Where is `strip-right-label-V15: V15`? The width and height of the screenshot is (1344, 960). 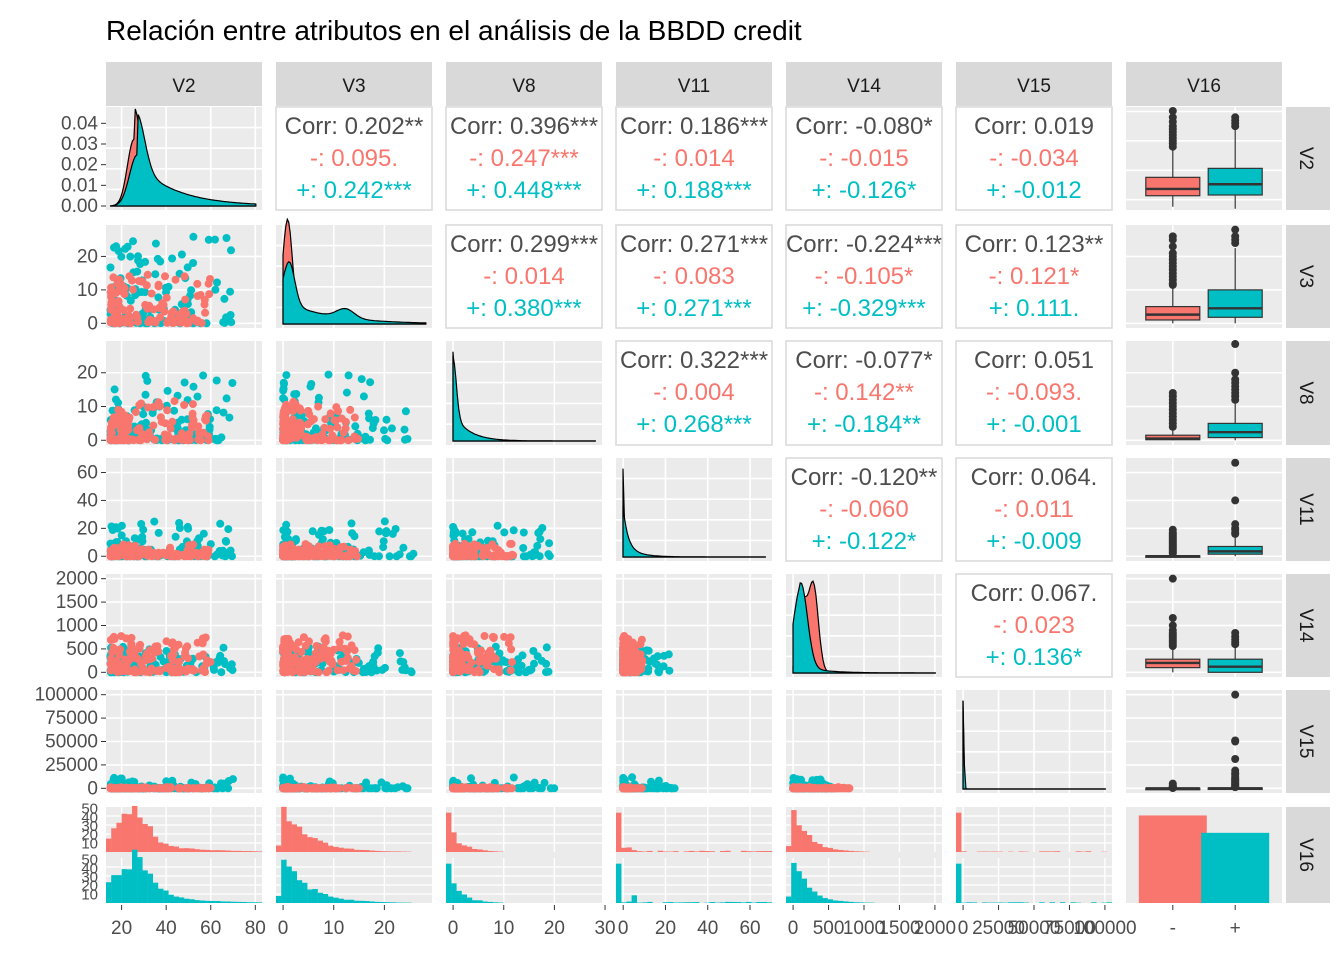
strip-right-label-V15: V15 is located at coordinates (1305, 742).